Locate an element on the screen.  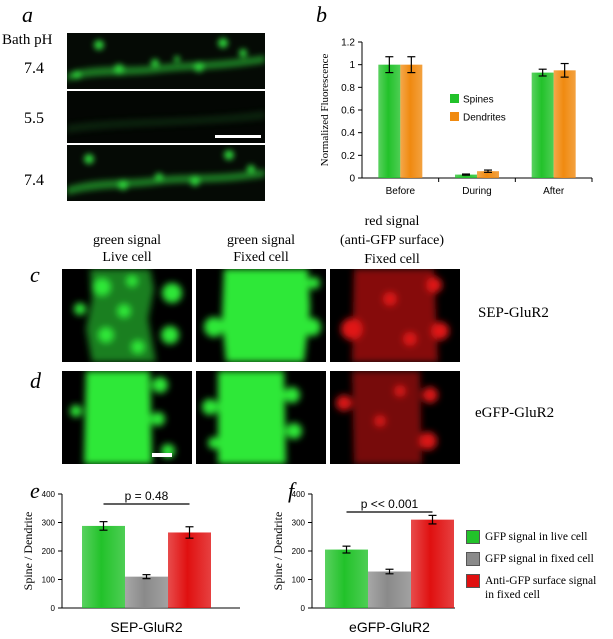
p-value-annotation: p << 0.001 is located at coordinates (390, 504).